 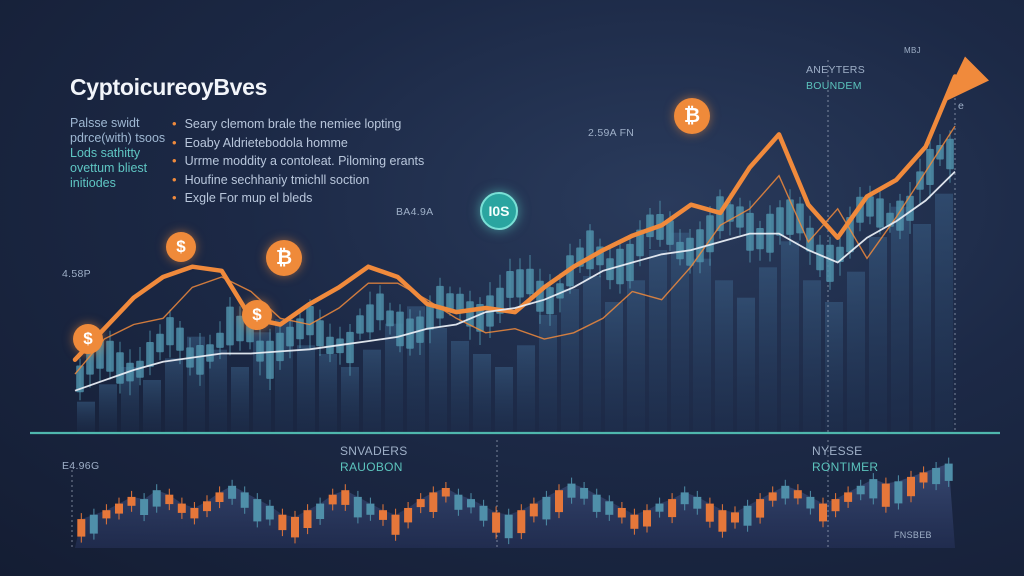 What do you see at coordinates (298, 198) in the screenshot?
I see `bullet-item: Exgle For mup el bleds` at bounding box center [298, 198].